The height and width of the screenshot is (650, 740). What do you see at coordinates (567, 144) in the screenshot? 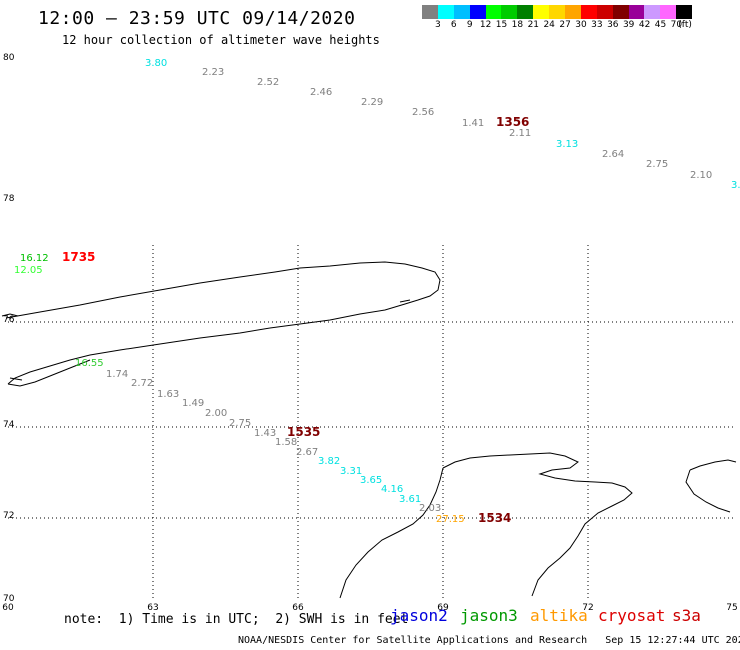
I see `wave-value: 3.13` at bounding box center [567, 144].